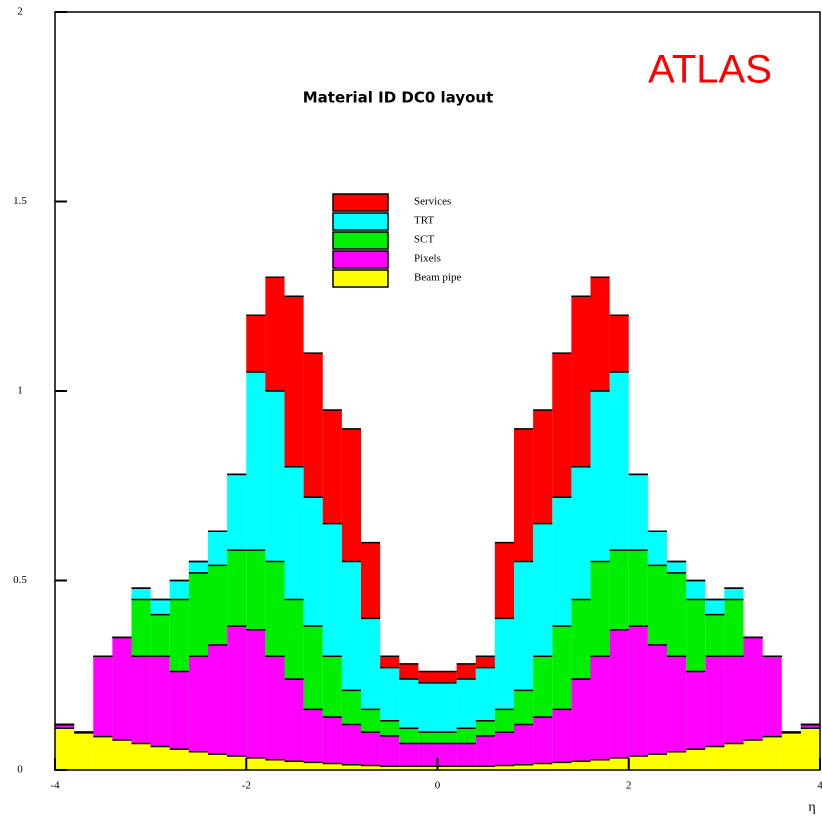  Describe the element at coordinates (819, 786) in the screenshot. I see `x-tick-label: 4` at that location.